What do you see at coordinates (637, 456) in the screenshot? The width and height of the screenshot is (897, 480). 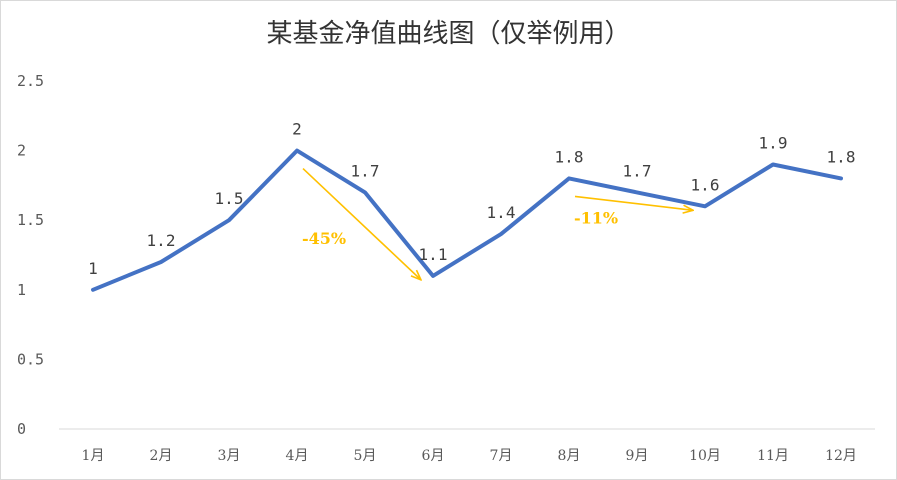 I see `x-tick-label: 9月` at bounding box center [637, 456].